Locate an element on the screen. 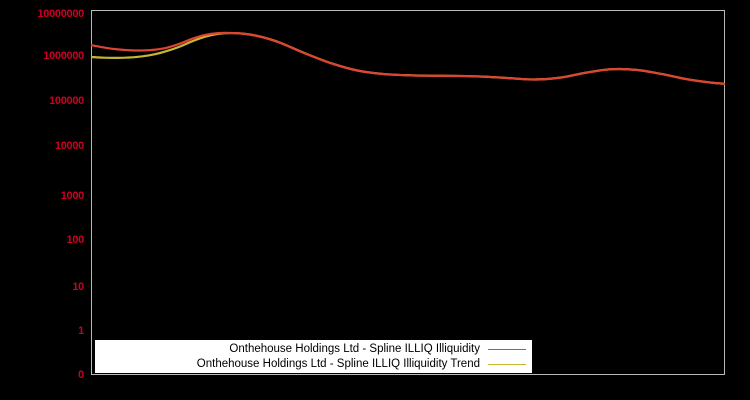 The width and height of the screenshot is (750, 400). y-tick-label: 10000 is located at coordinates (69, 146).